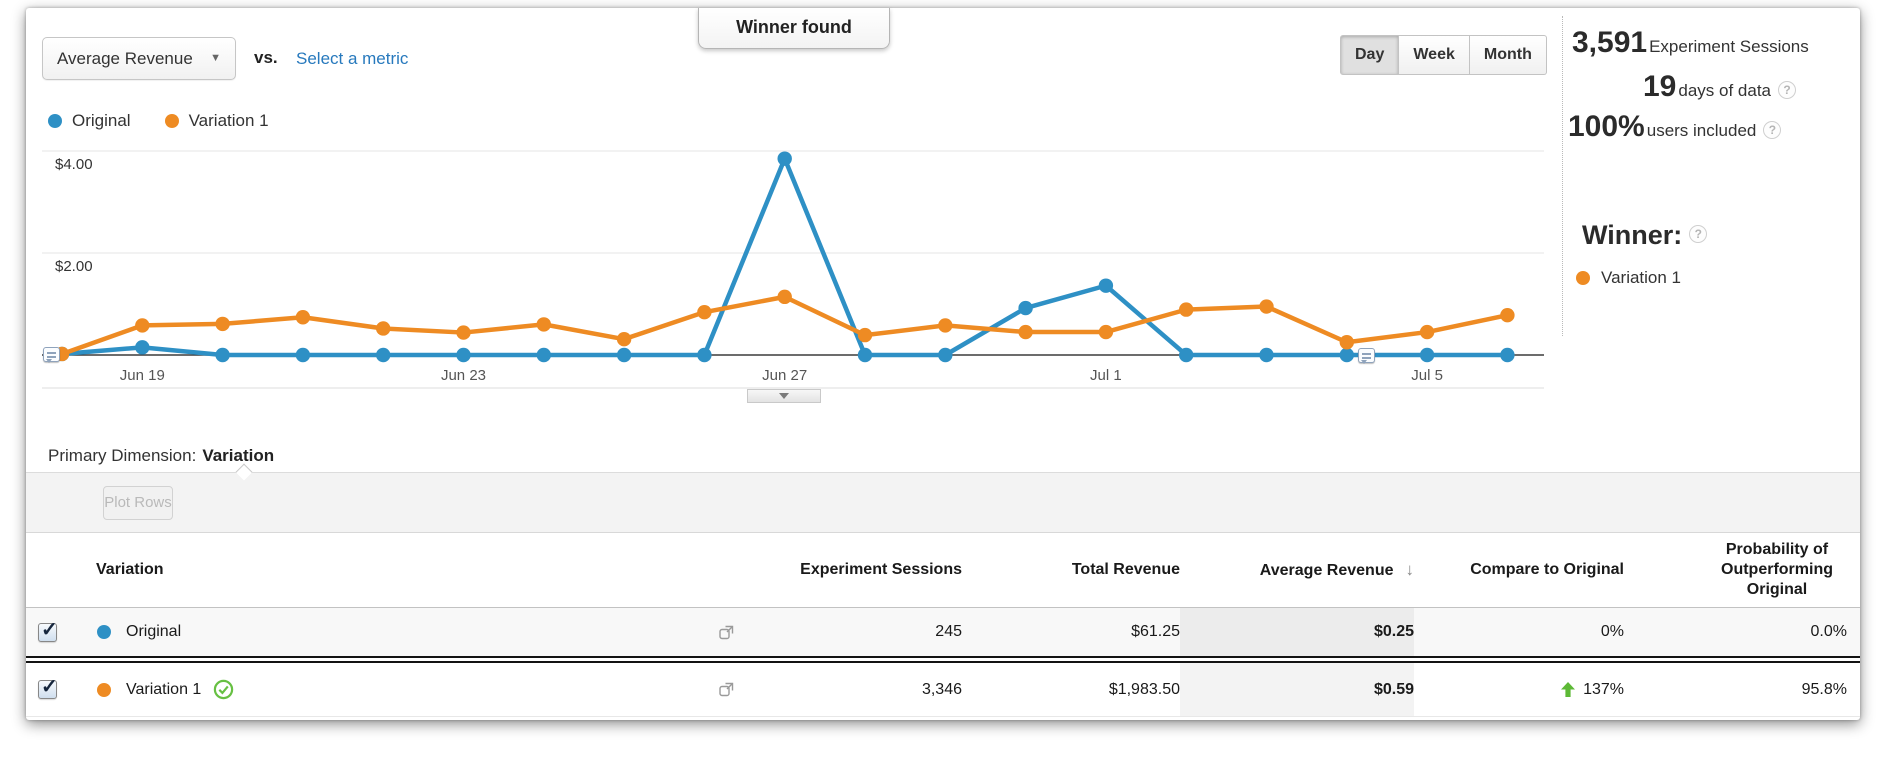 This screenshot has height=762, width=1882. I want to click on legend-original-label: Original, so click(101, 120).